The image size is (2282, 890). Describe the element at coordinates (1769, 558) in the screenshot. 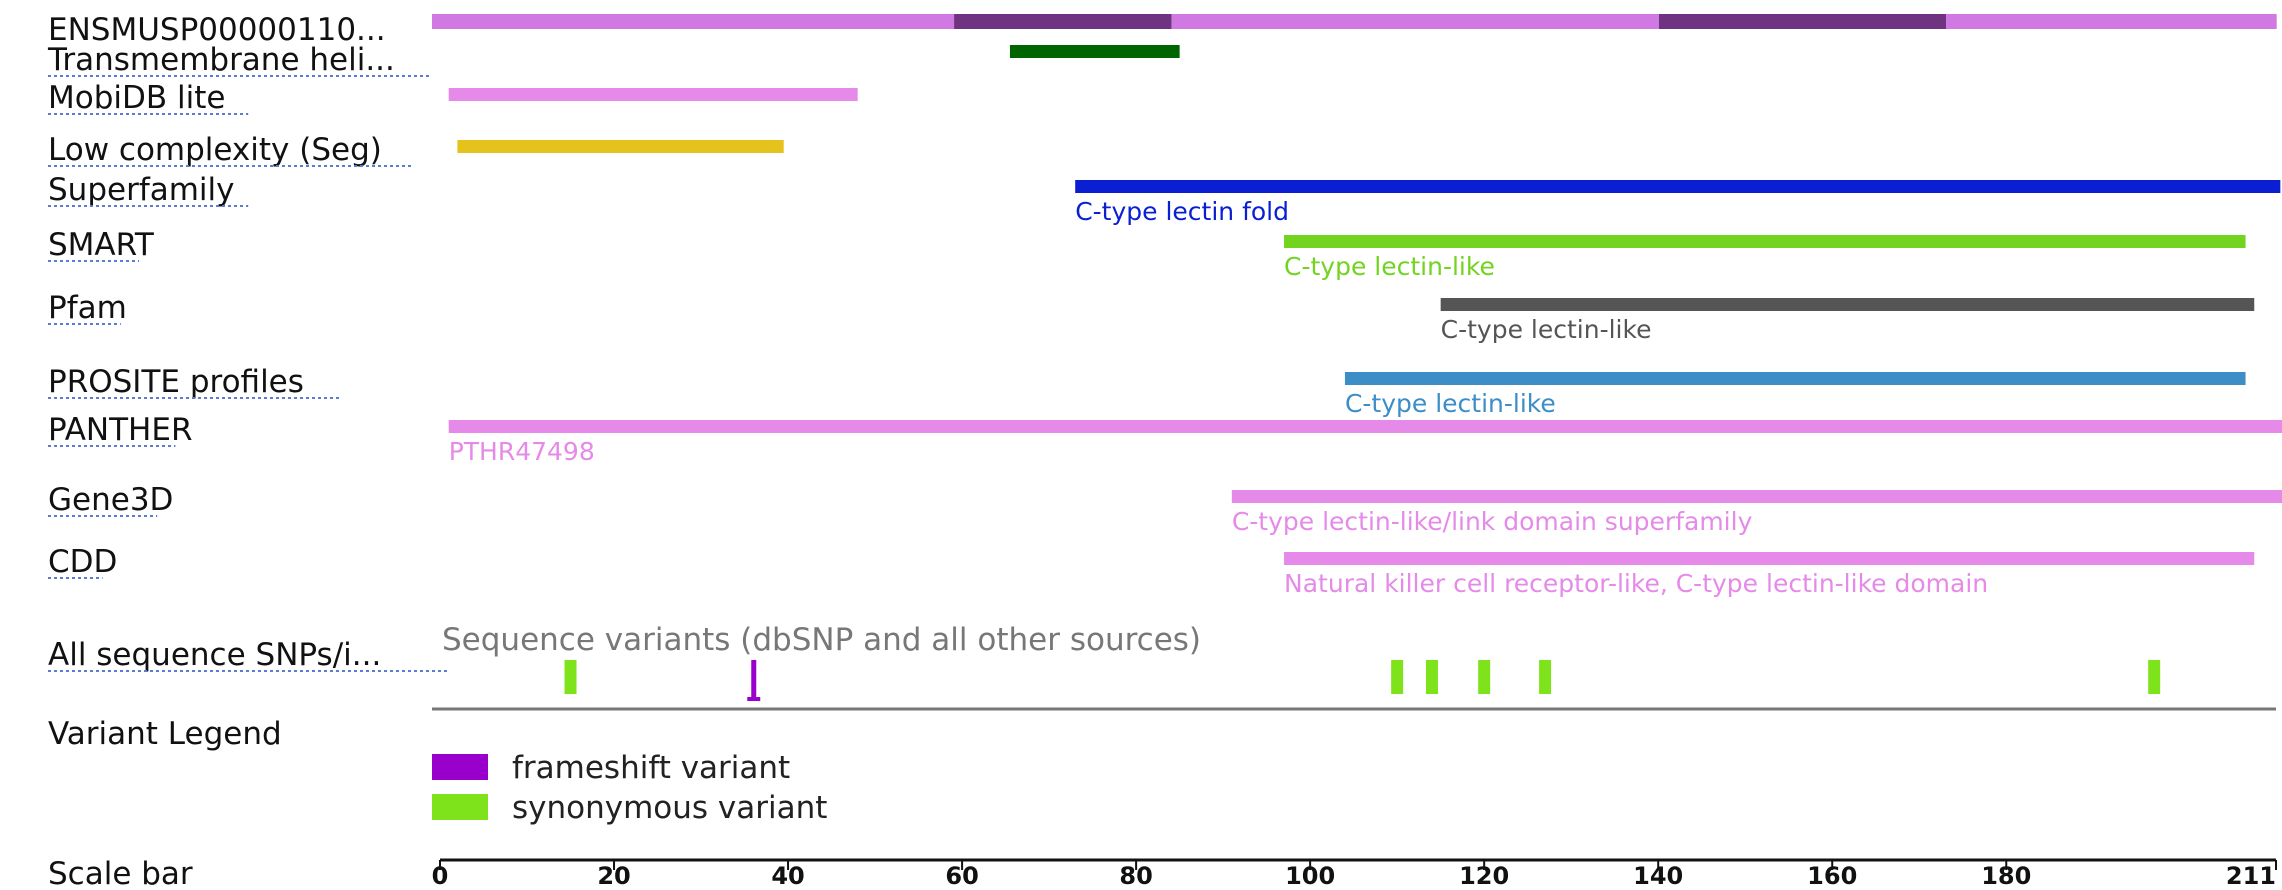

I see `feature-bar-cdd` at that location.